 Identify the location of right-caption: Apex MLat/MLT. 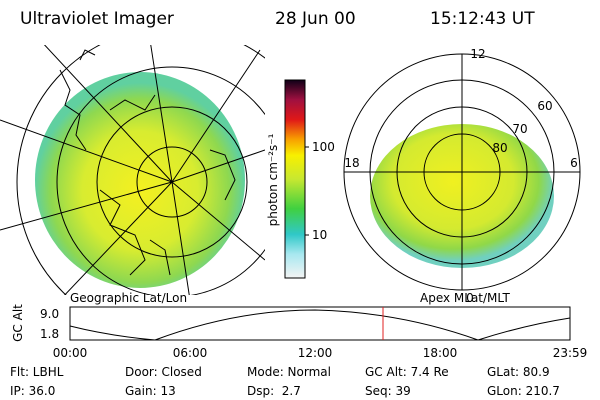
(465, 298).